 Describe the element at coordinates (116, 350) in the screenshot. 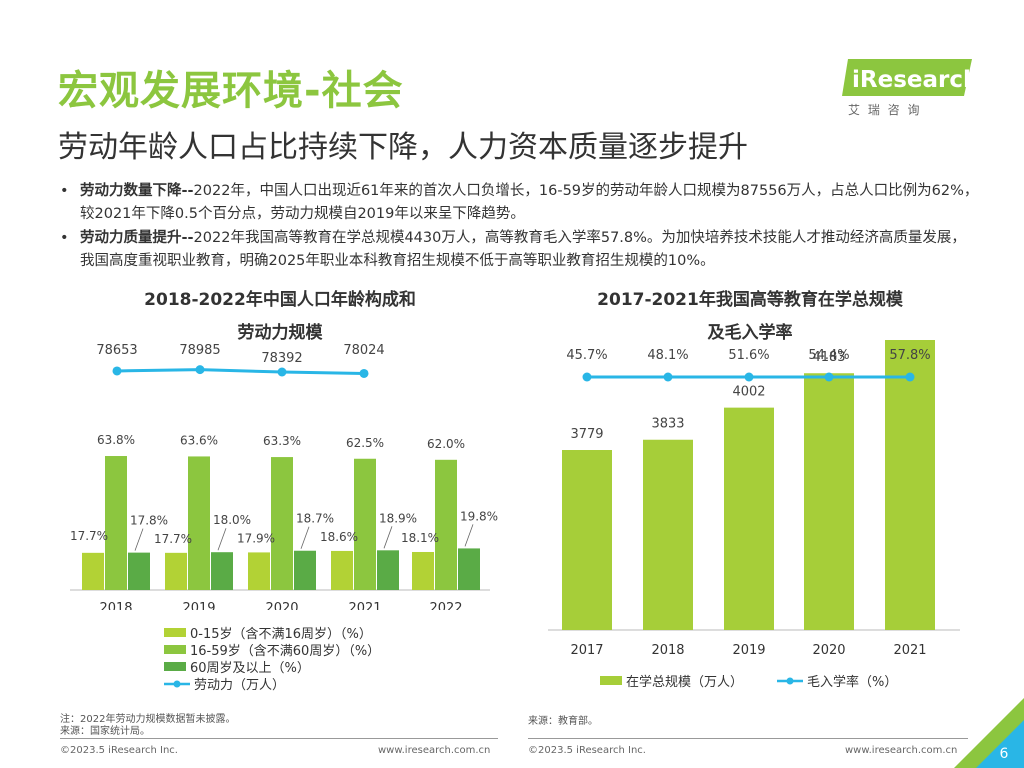

I see `line-data-label: 78653` at that location.